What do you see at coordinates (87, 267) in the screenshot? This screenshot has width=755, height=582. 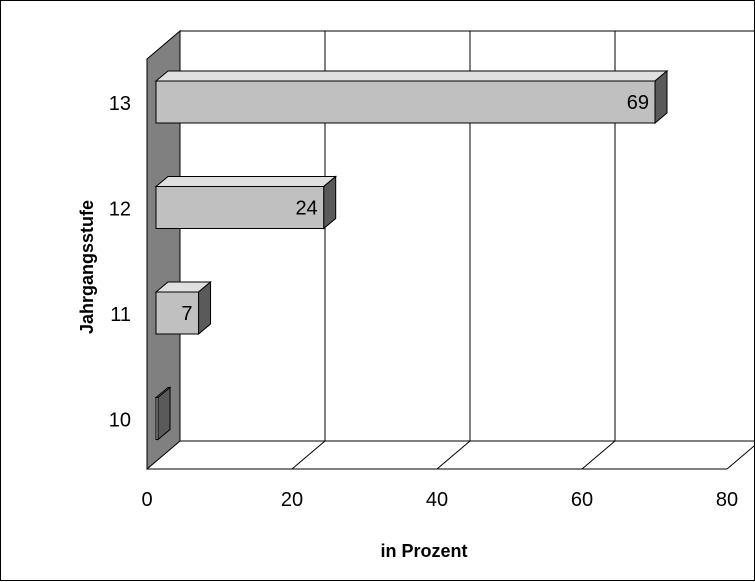 I see `y-axis-title: Jahrgangsstufe` at bounding box center [87, 267].